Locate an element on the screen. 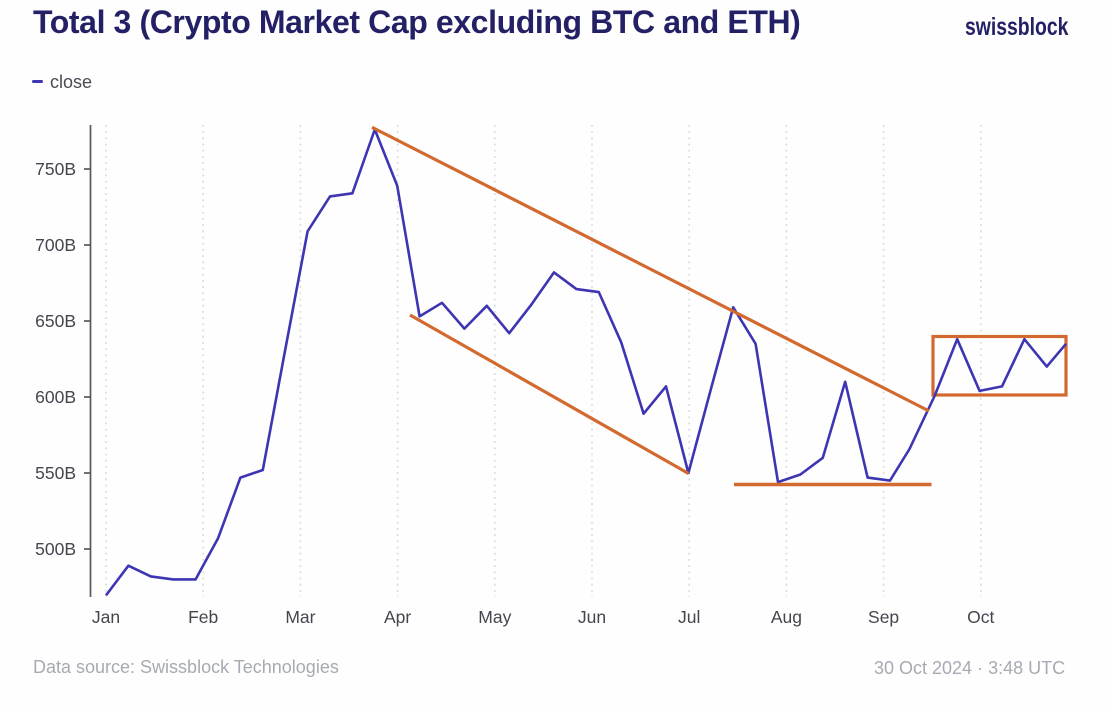 This screenshot has width=1112, height=713. svg-text: 500B is located at coordinates (55, 549).